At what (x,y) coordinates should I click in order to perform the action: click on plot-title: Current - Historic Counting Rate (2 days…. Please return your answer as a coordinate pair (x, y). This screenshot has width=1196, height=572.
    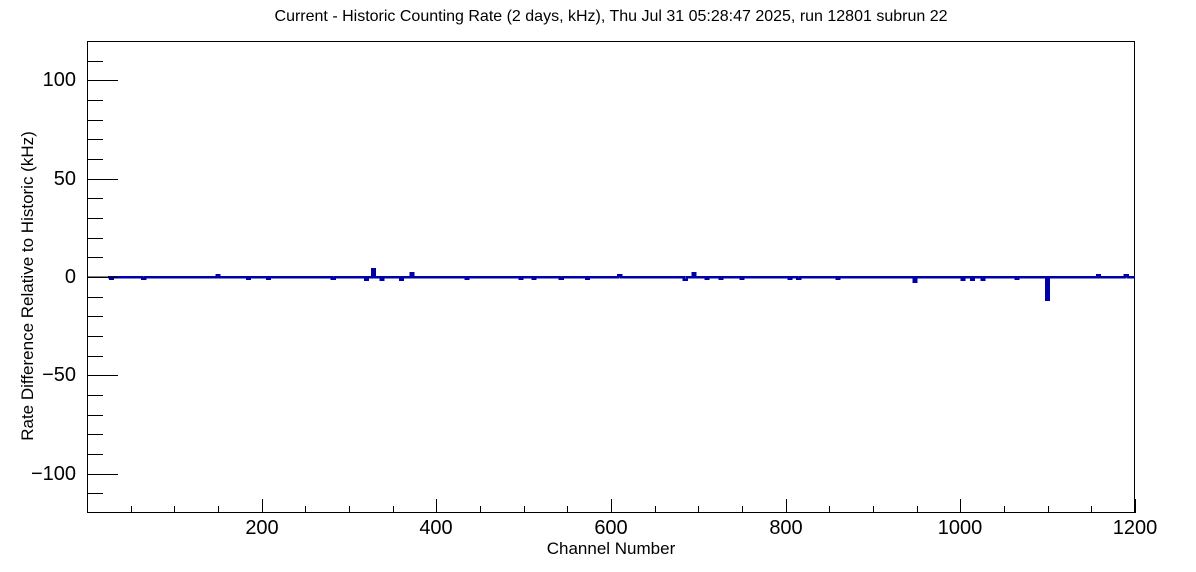
    Looking at the image, I should click on (611, 16).